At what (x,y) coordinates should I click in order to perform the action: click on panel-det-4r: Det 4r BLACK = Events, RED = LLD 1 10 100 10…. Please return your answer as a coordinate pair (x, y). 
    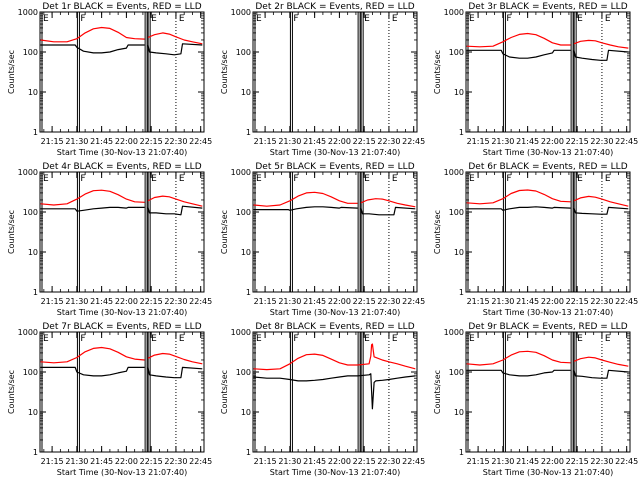
    Looking at the image, I should click on (109, 239).